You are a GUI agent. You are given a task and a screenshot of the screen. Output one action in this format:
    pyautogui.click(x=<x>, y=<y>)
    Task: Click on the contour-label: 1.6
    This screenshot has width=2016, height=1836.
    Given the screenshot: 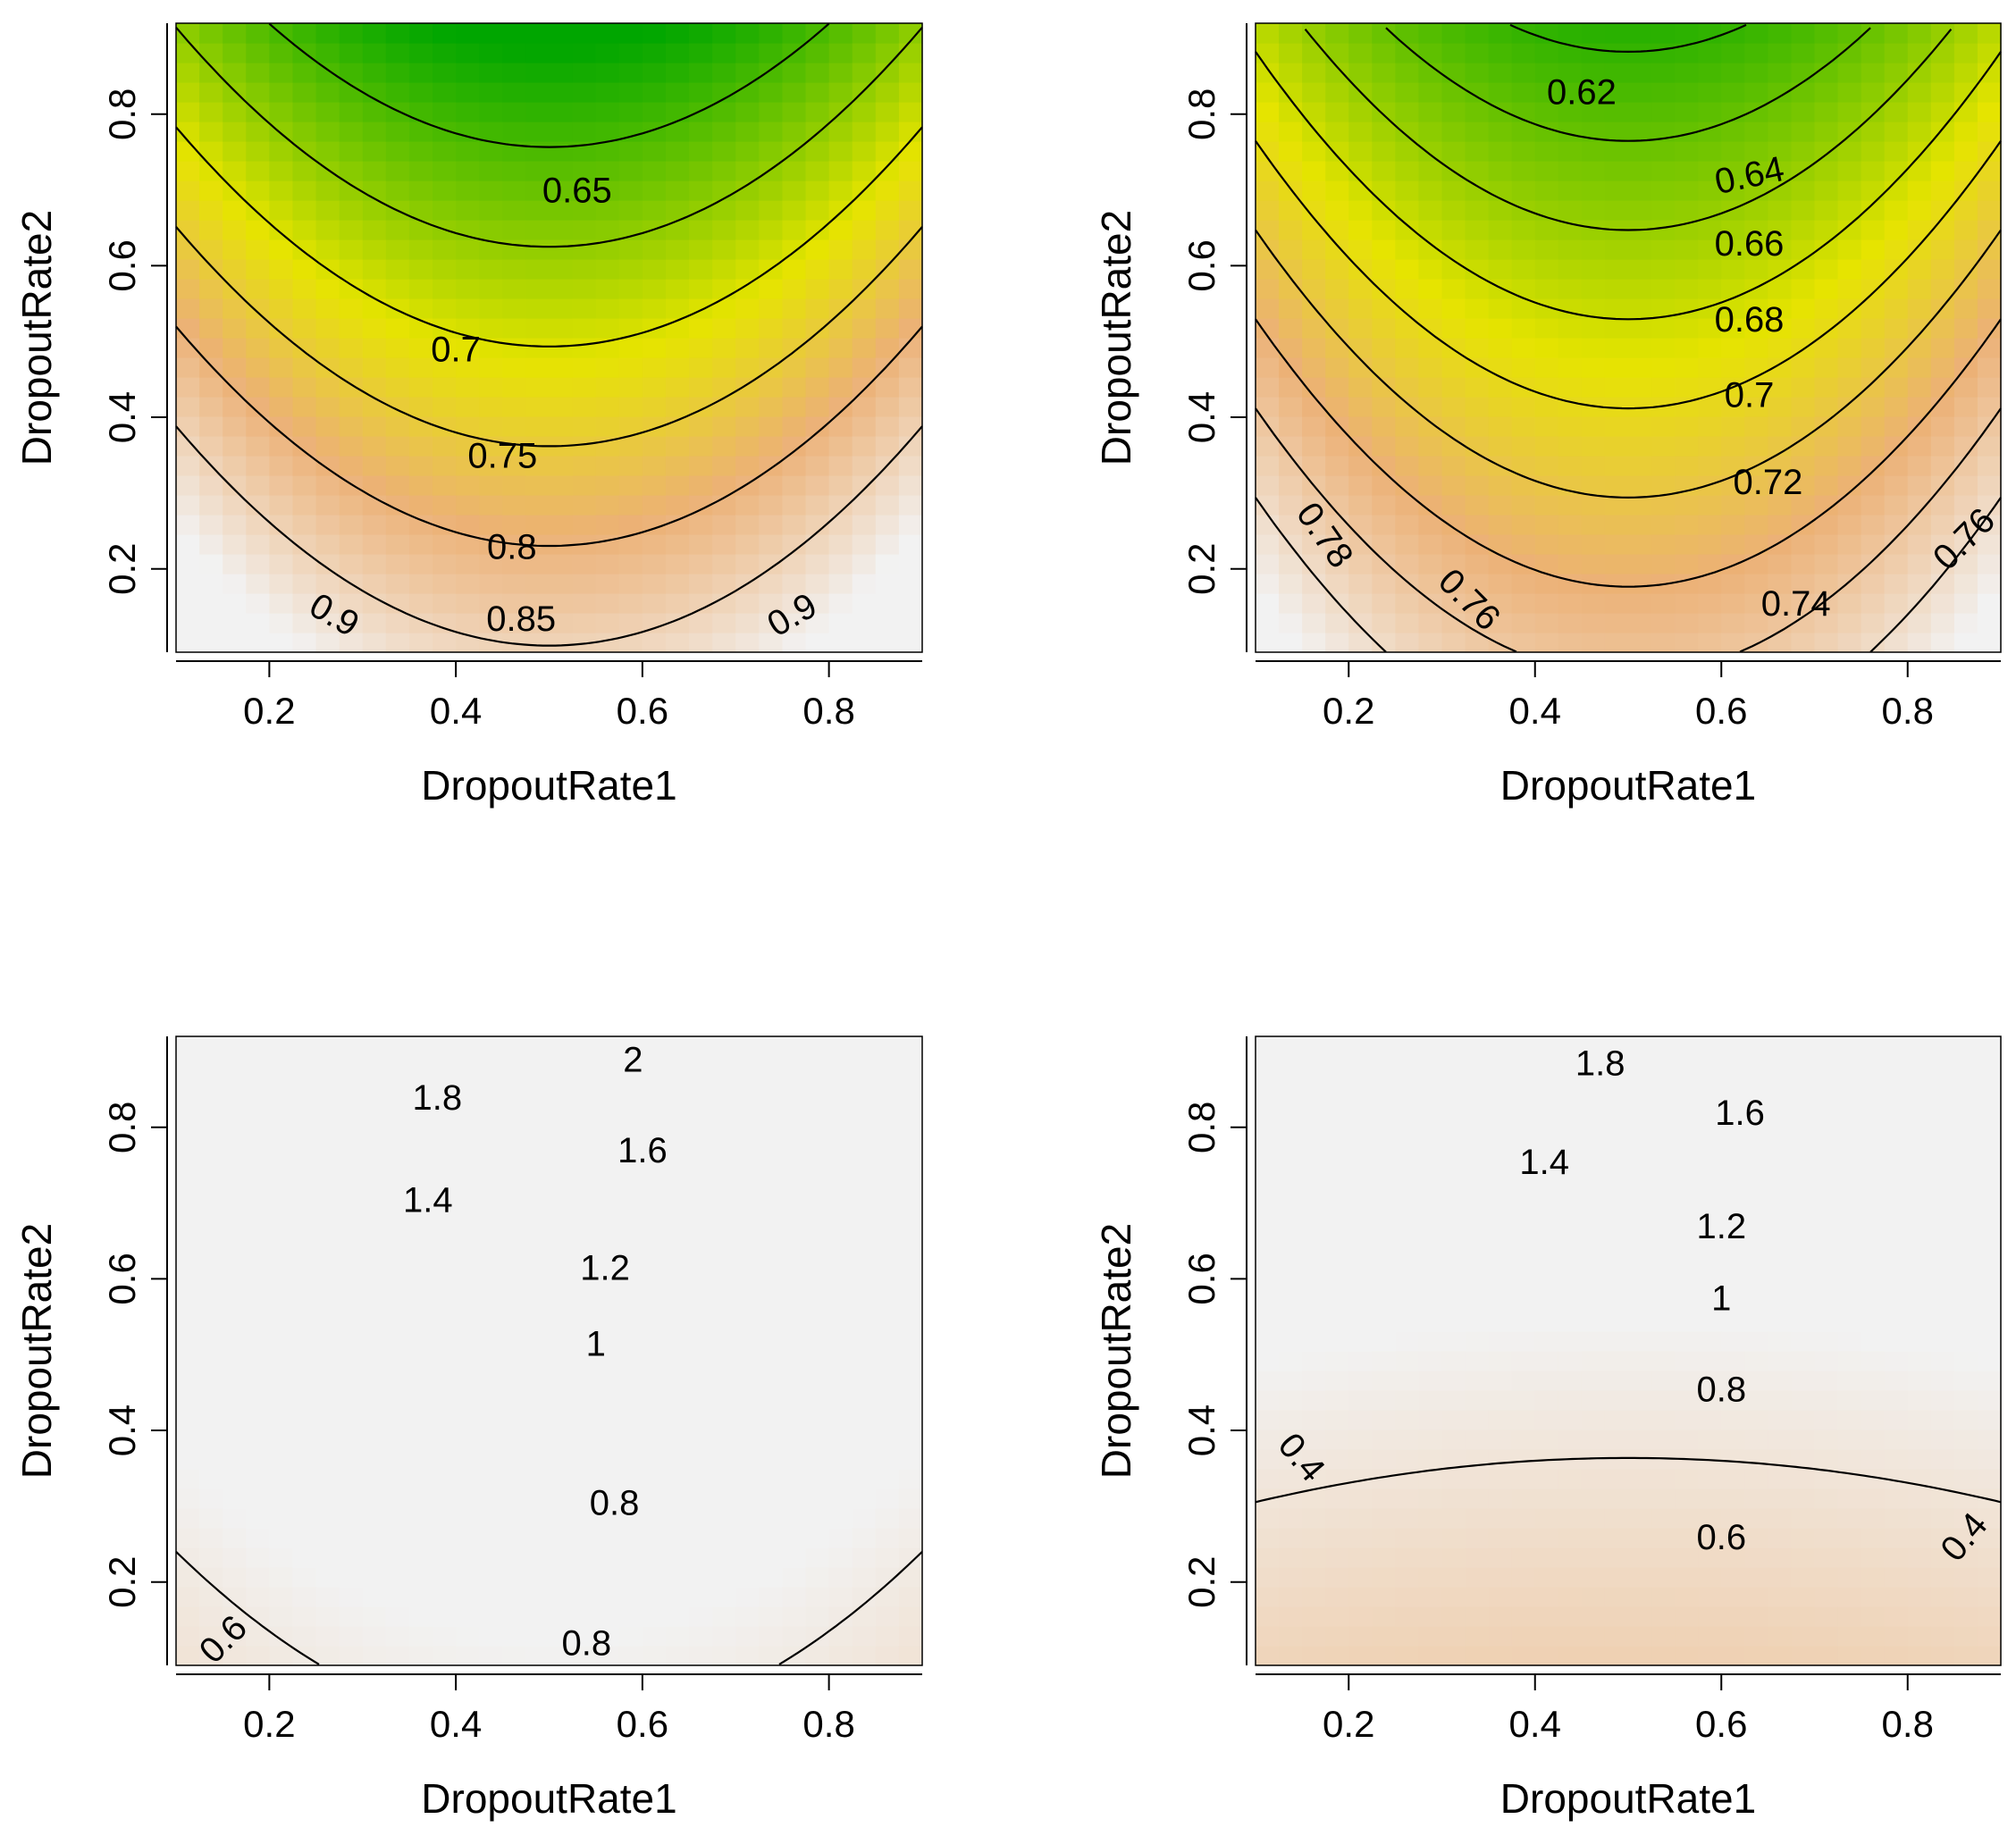 What is the action you would take?
    pyautogui.click(x=642, y=1150)
    